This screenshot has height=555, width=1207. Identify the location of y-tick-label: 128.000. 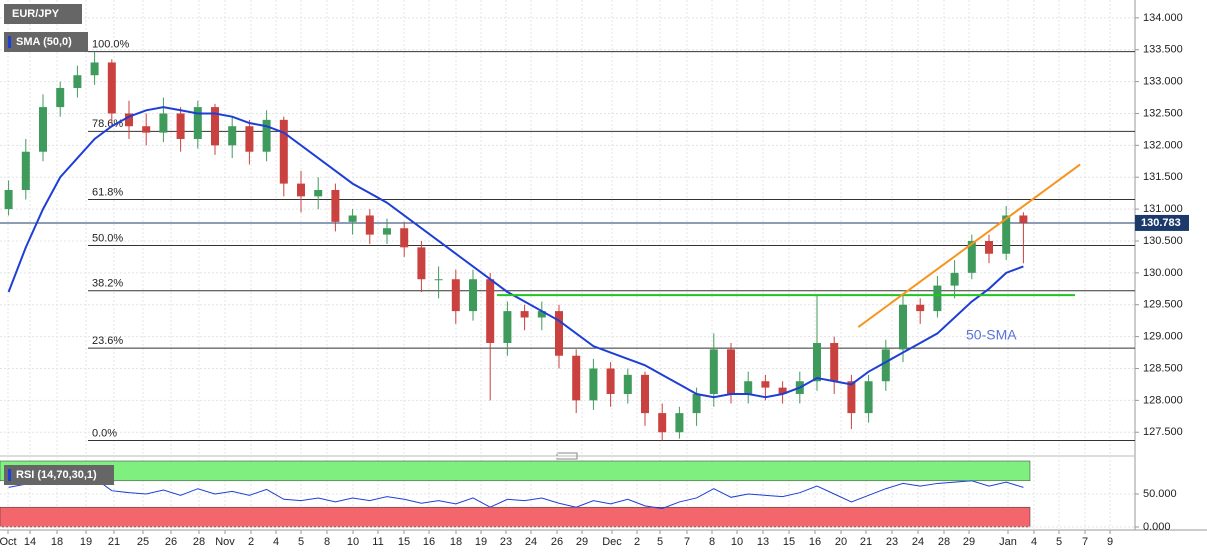
(1163, 400).